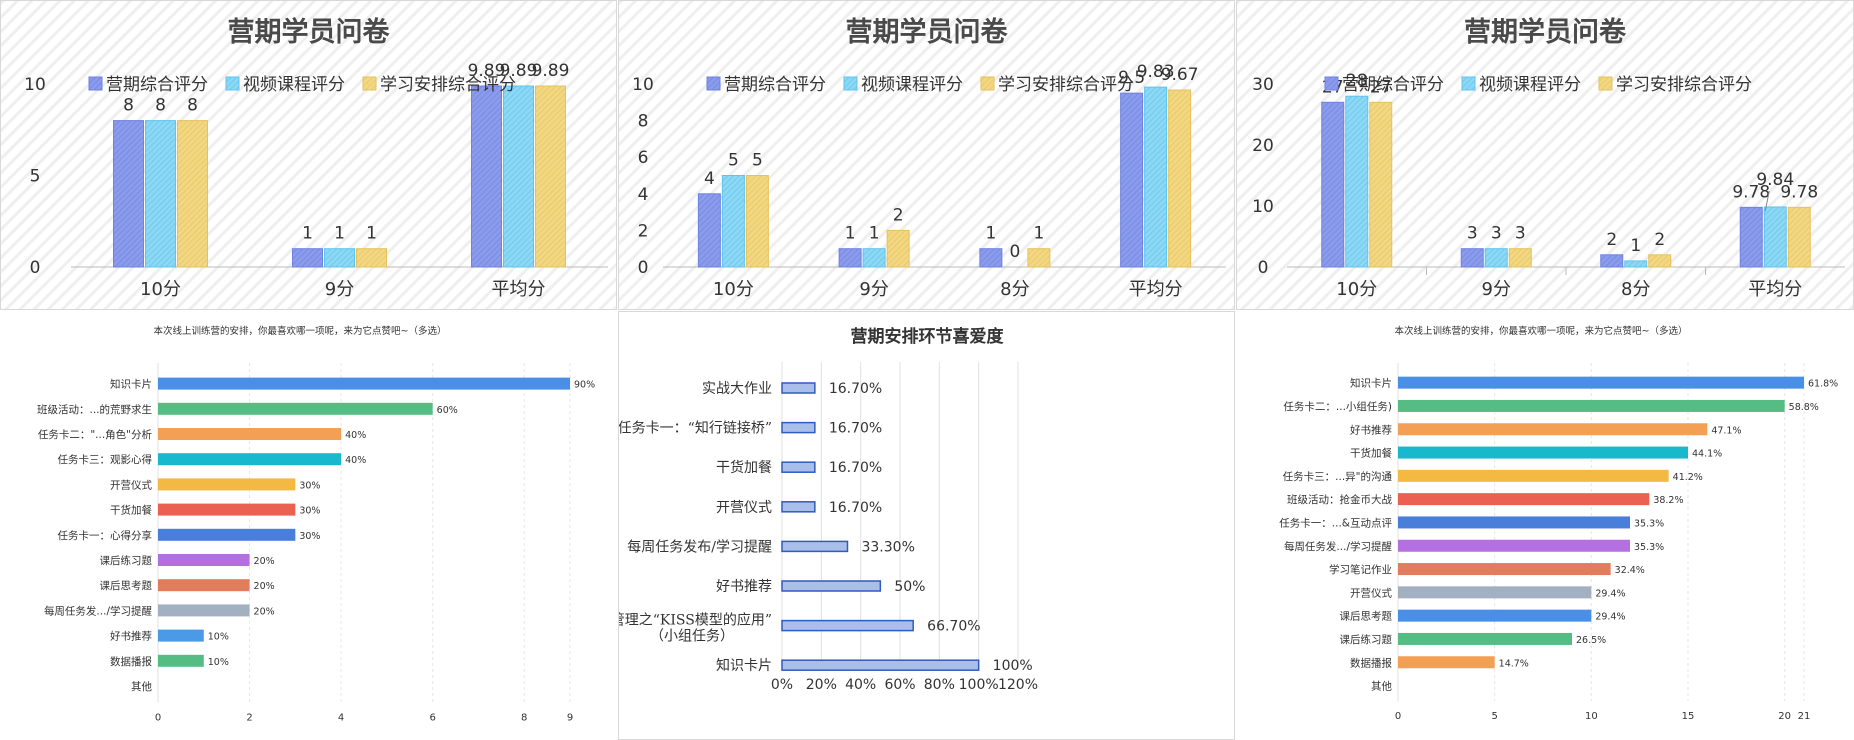 Image resolution: width=1854 pixels, height=740 pixels. I want to click on data-label: 8, so click(160, 106).